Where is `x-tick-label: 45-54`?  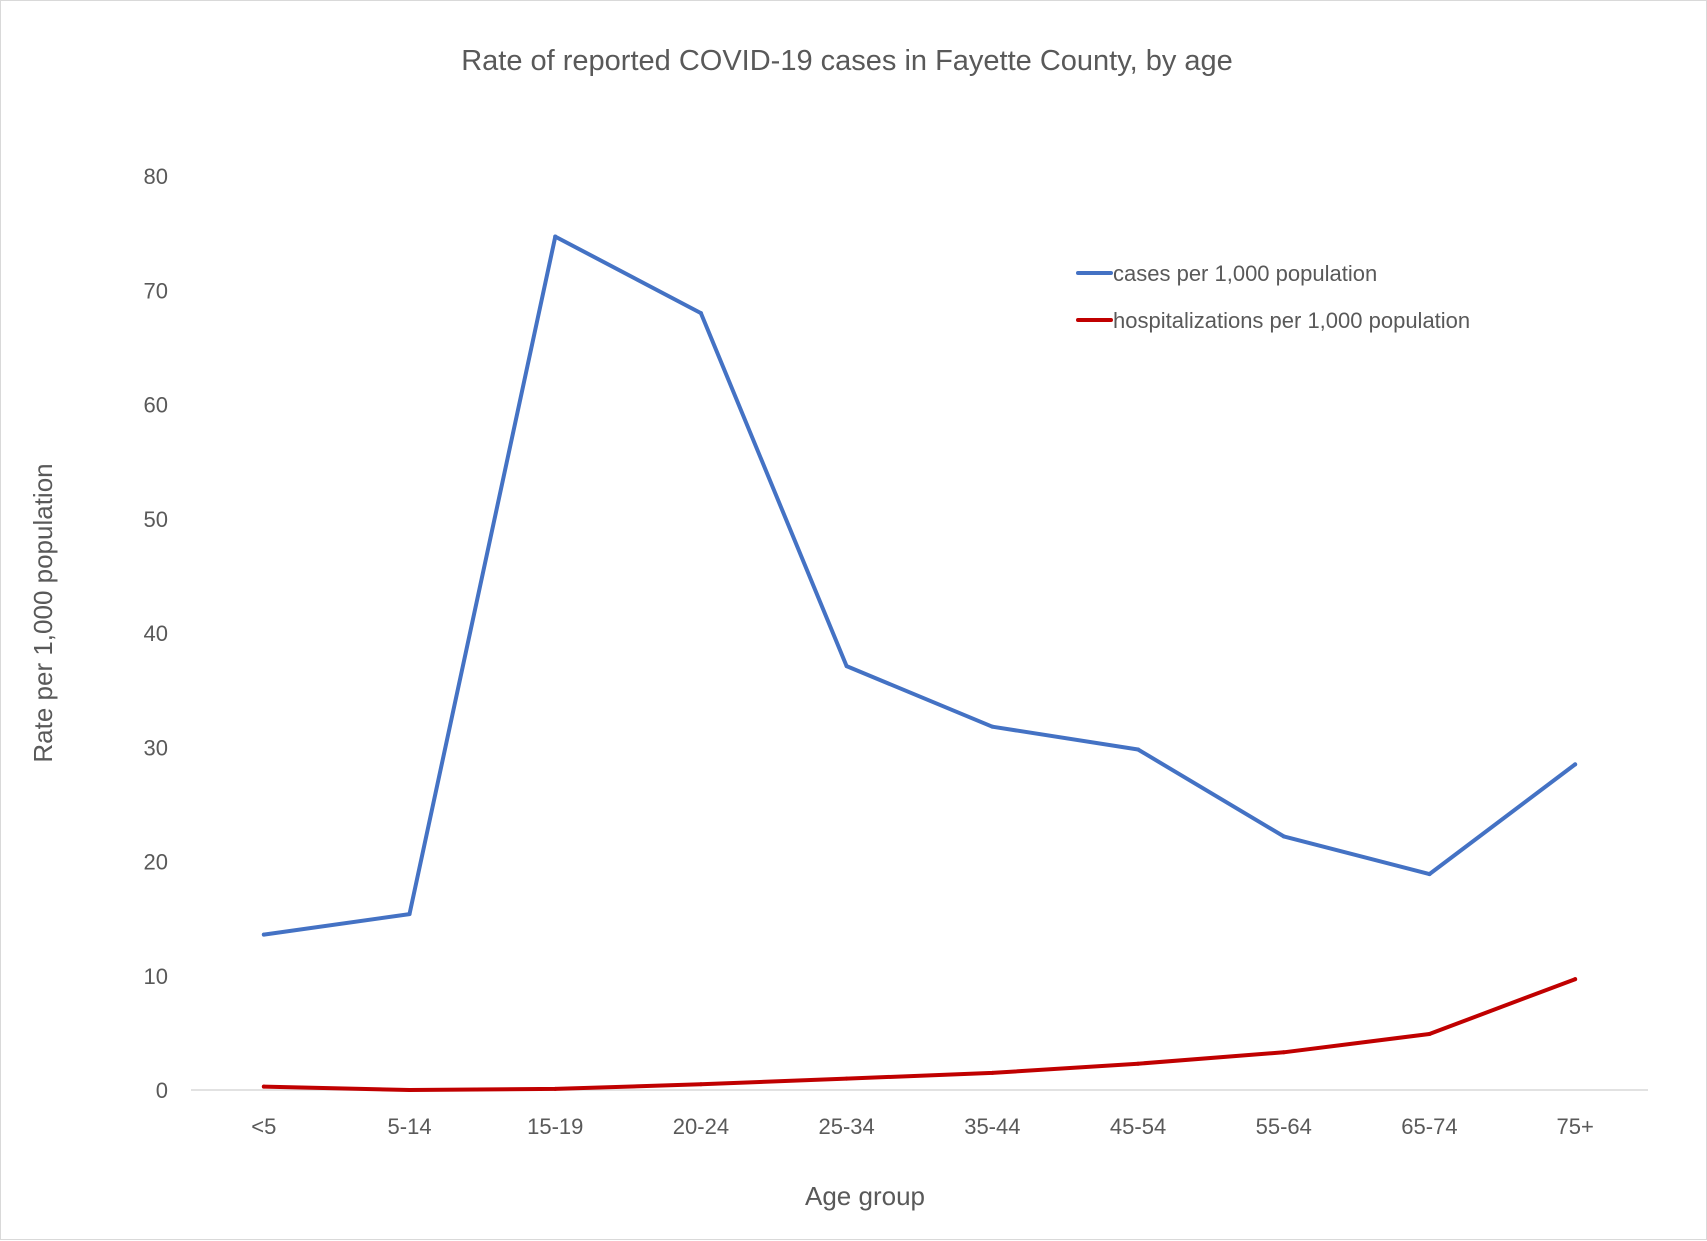 x-tick-label: 45-54 is located at coordinates (1138, 1126).